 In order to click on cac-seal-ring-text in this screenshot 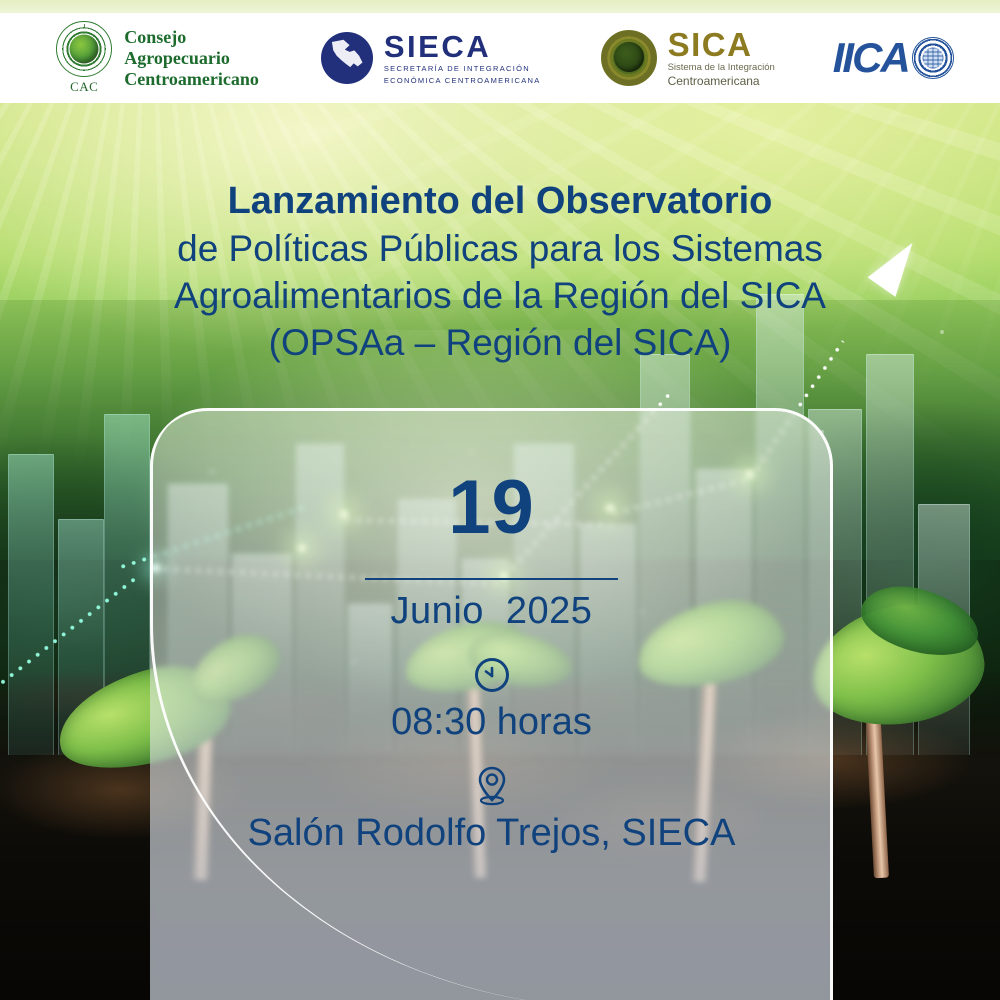, I will do `click(84, 49)`.